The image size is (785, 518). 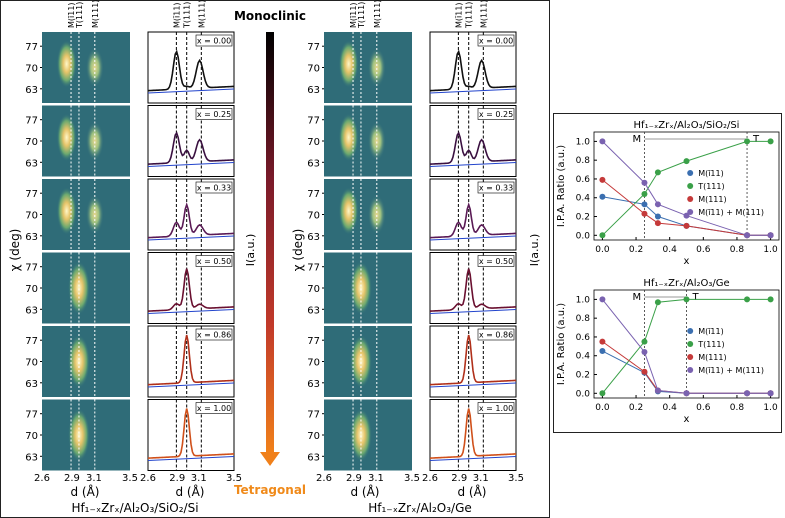 I want to click on x-tick: 1.0, so click(x=770, y=250).